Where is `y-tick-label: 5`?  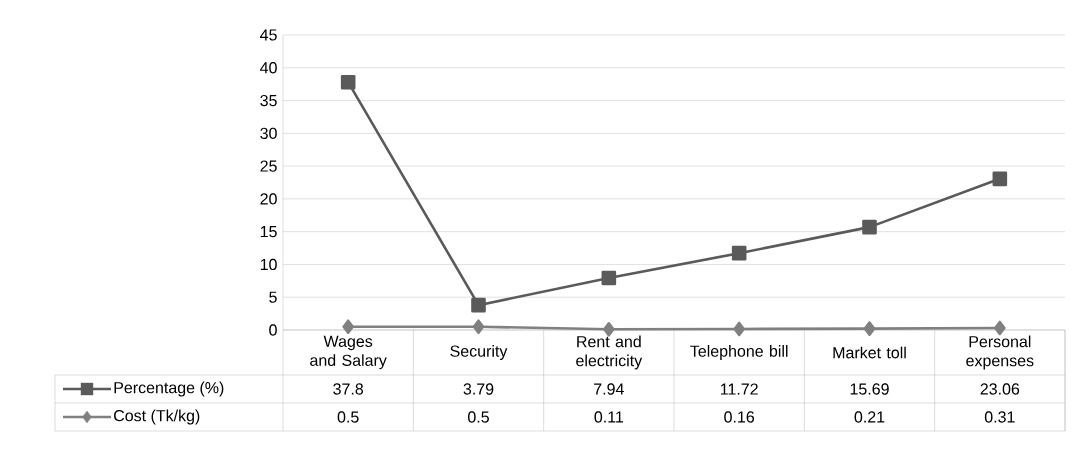 y-tick-label: 5 is located at coordinates (273, 297).